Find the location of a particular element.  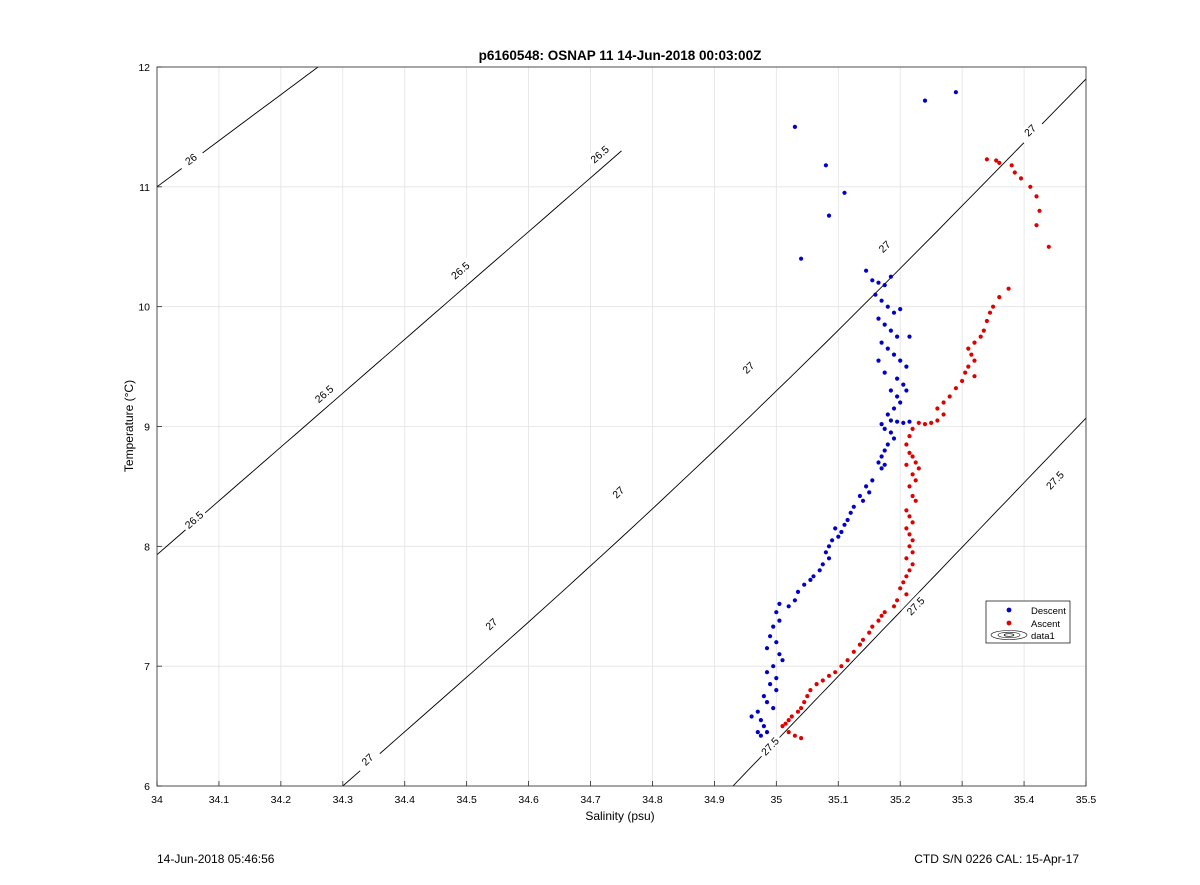

x-tick-label: 34.6 is located at coordinates (528, 800).